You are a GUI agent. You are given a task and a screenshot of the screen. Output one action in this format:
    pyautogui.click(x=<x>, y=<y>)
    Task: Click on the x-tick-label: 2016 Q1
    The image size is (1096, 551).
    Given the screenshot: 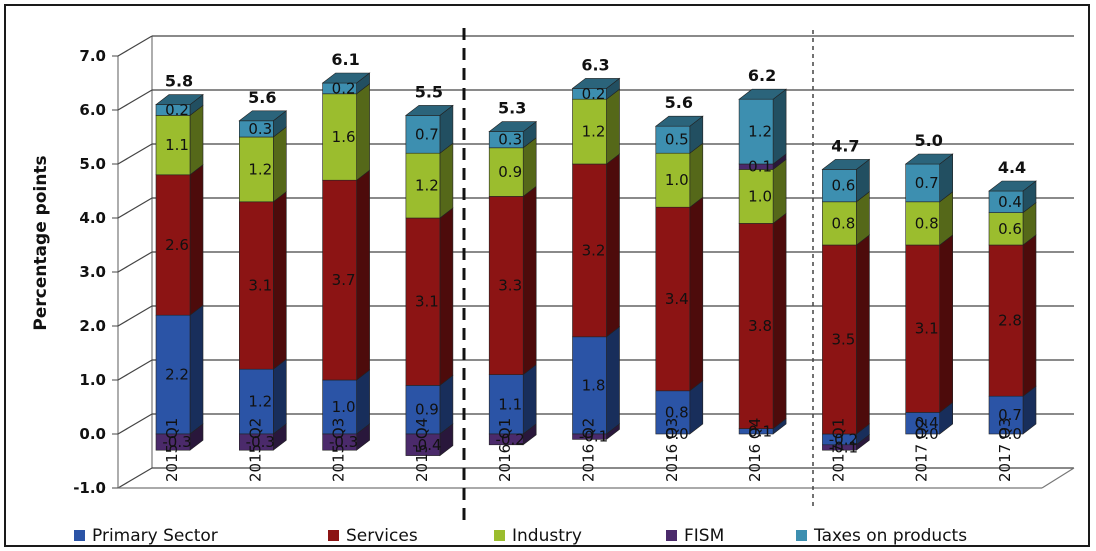 What is the action you would take?
    pyautogui.click(x=505, y=450)
    